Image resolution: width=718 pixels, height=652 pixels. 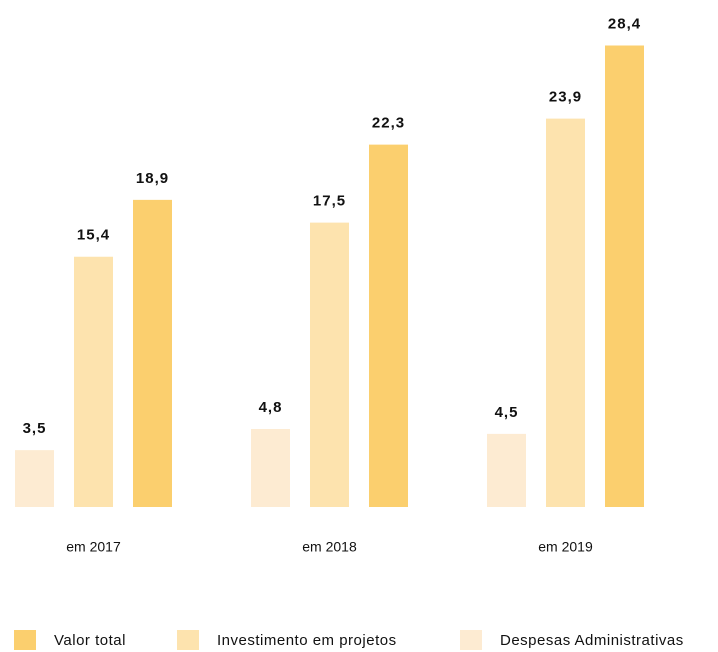 I want to click on value-label: 4,5, so click(x=507, y=412).